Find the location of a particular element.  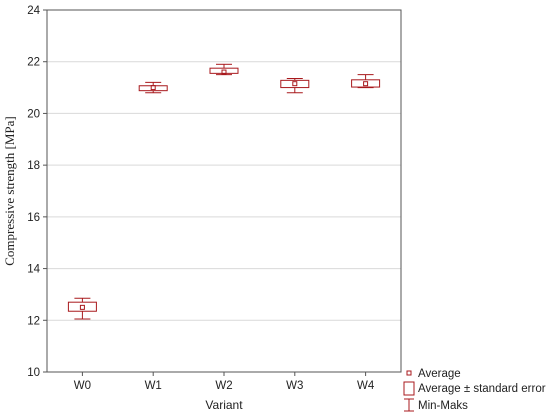

y-tick-label: 18 is located at coordinates (33, 166).